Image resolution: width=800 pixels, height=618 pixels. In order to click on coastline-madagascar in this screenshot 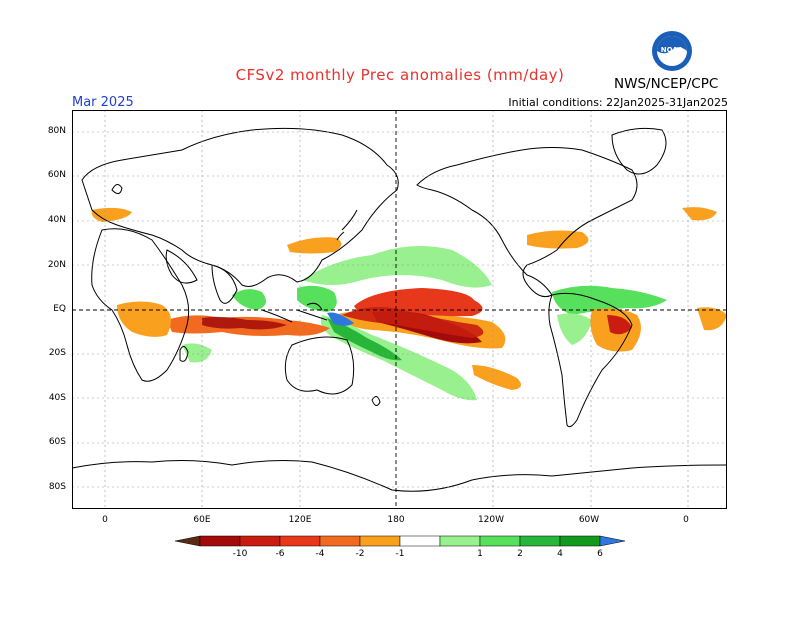, I will do `click(184, 354)`.